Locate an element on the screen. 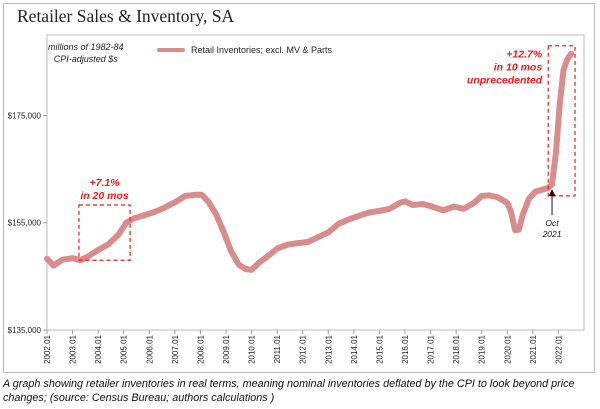  marker-label: 2021 is located at coordinates (552, 234).